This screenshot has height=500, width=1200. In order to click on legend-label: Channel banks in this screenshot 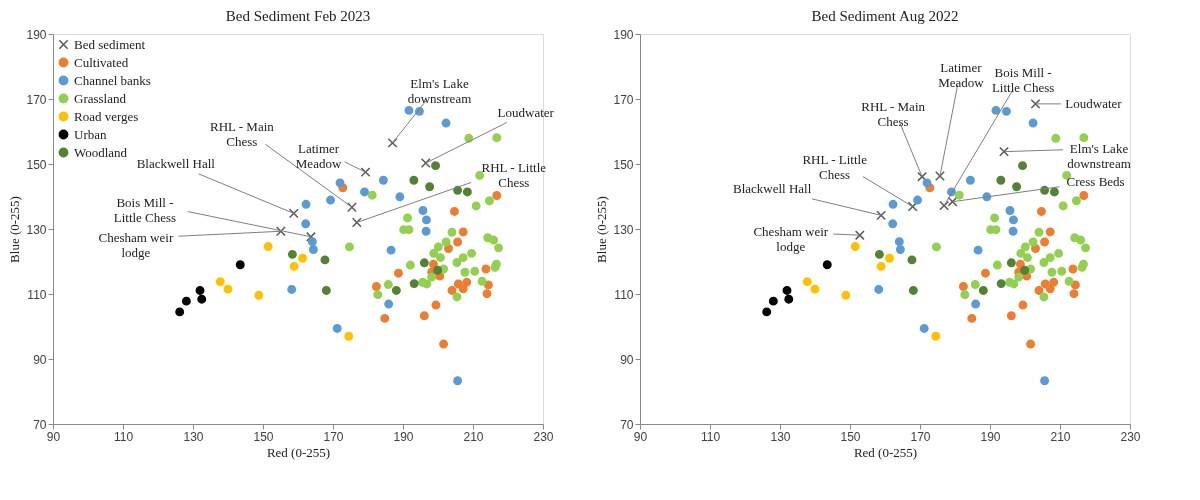, I will do `click(112, 80)`.